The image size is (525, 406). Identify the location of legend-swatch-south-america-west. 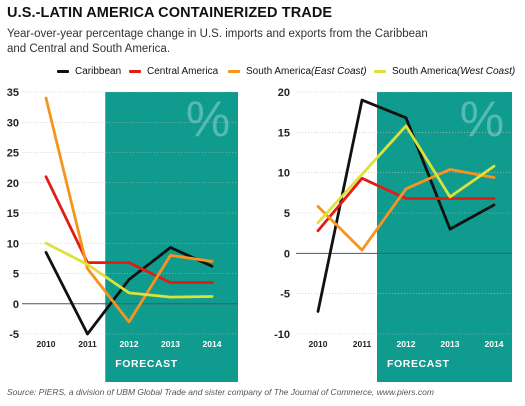
(380, 71).